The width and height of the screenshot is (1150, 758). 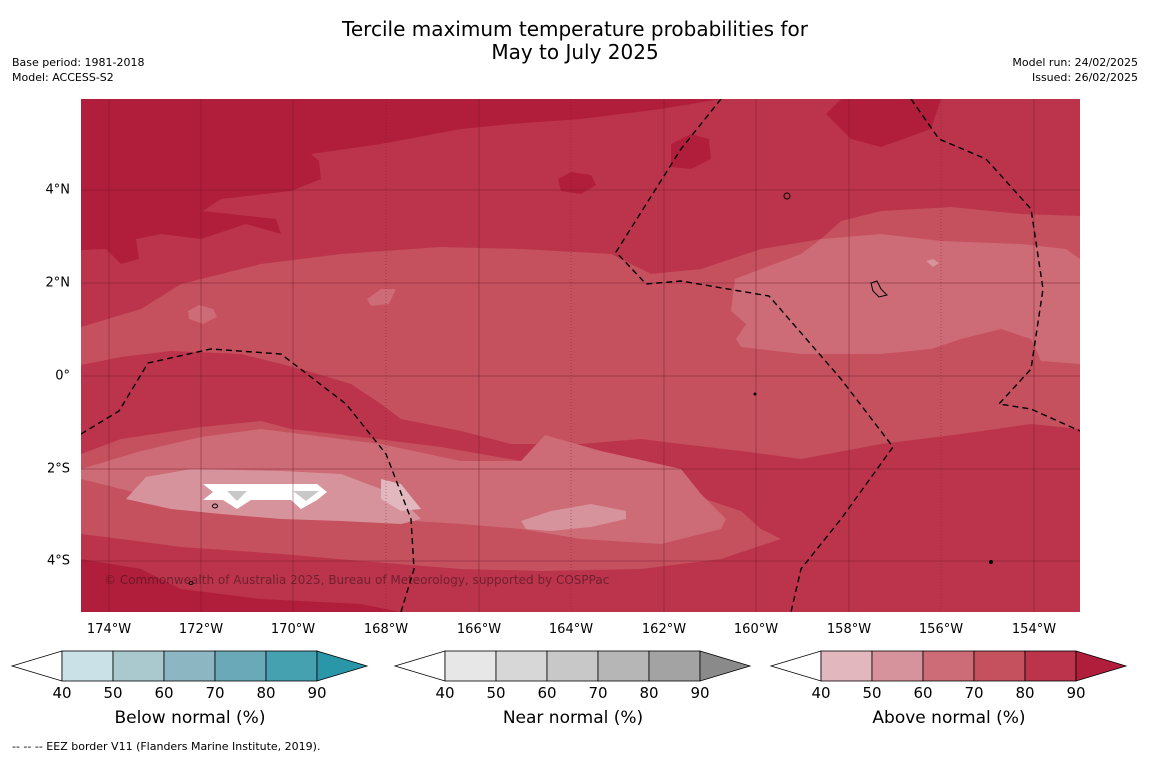 What do you see at coordinates (109, 629) in the screenshot?
I see `lon-label-174w: 174°W` at bounding box center [109, 629].